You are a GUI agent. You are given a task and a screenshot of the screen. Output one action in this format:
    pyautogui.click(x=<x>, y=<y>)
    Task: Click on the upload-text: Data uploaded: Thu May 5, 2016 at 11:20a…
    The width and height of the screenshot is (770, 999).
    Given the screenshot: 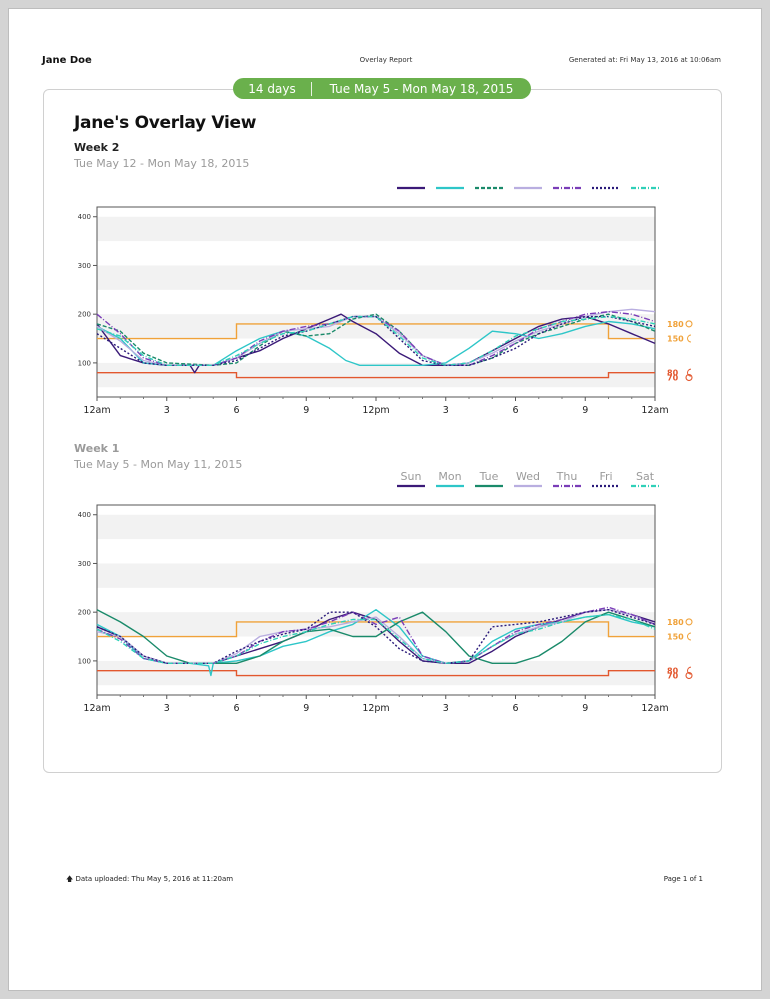 What is the action you would take?
    pyautogui.click(x=154, y=879)
    